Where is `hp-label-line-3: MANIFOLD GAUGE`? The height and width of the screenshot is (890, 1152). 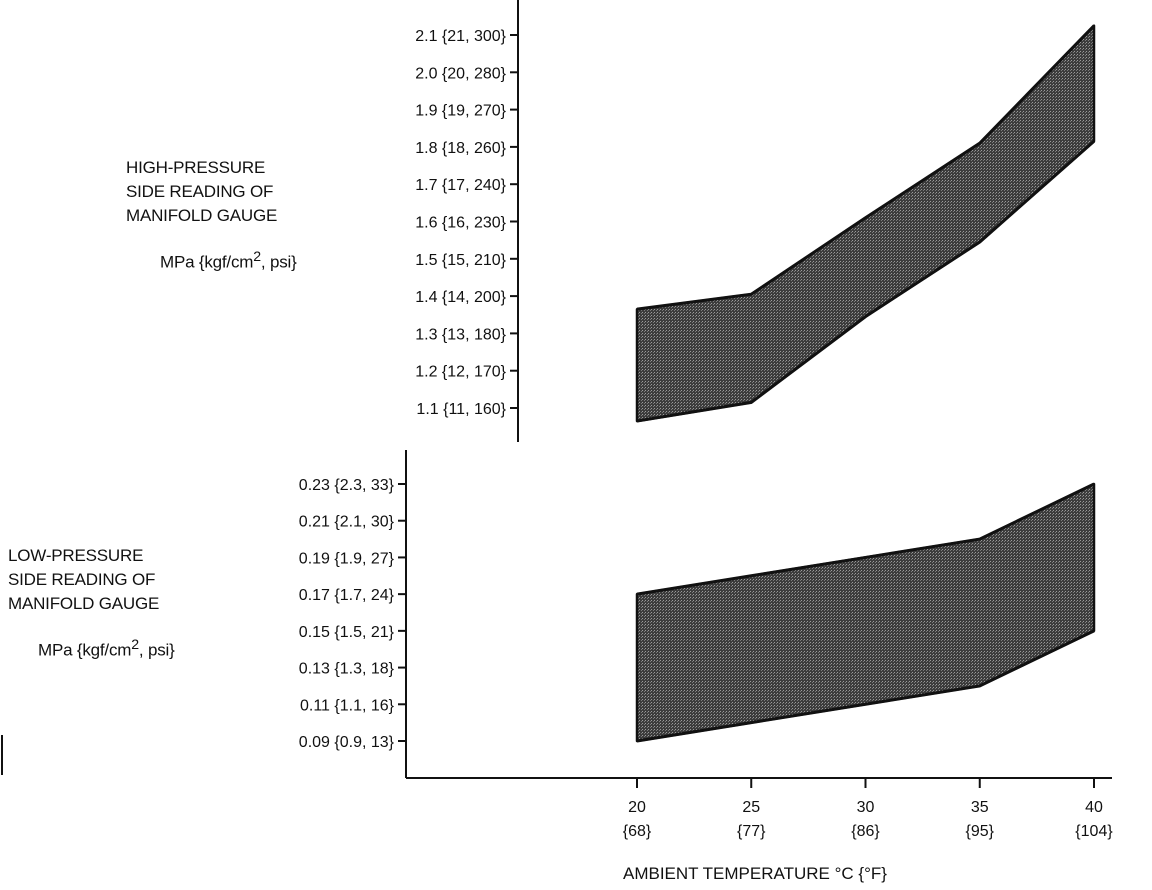
hp-label-line-3: MANIFOLD GAUGE is located at coordinates (202, 215).